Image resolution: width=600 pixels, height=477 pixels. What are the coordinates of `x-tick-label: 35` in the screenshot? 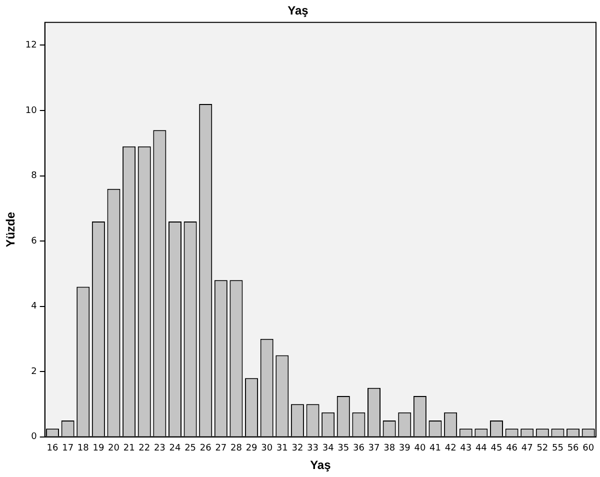 It's located at (344, 449).